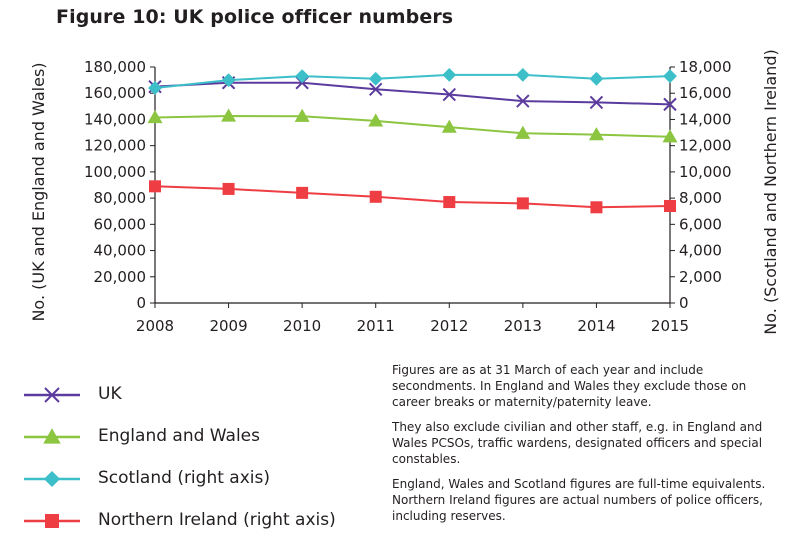 This screenshot has height=556, width=800. What do you see at coordinates (670, 326) in the screenshot?
I see `x-tick-label: 2015` at bounding box center [670, 326].